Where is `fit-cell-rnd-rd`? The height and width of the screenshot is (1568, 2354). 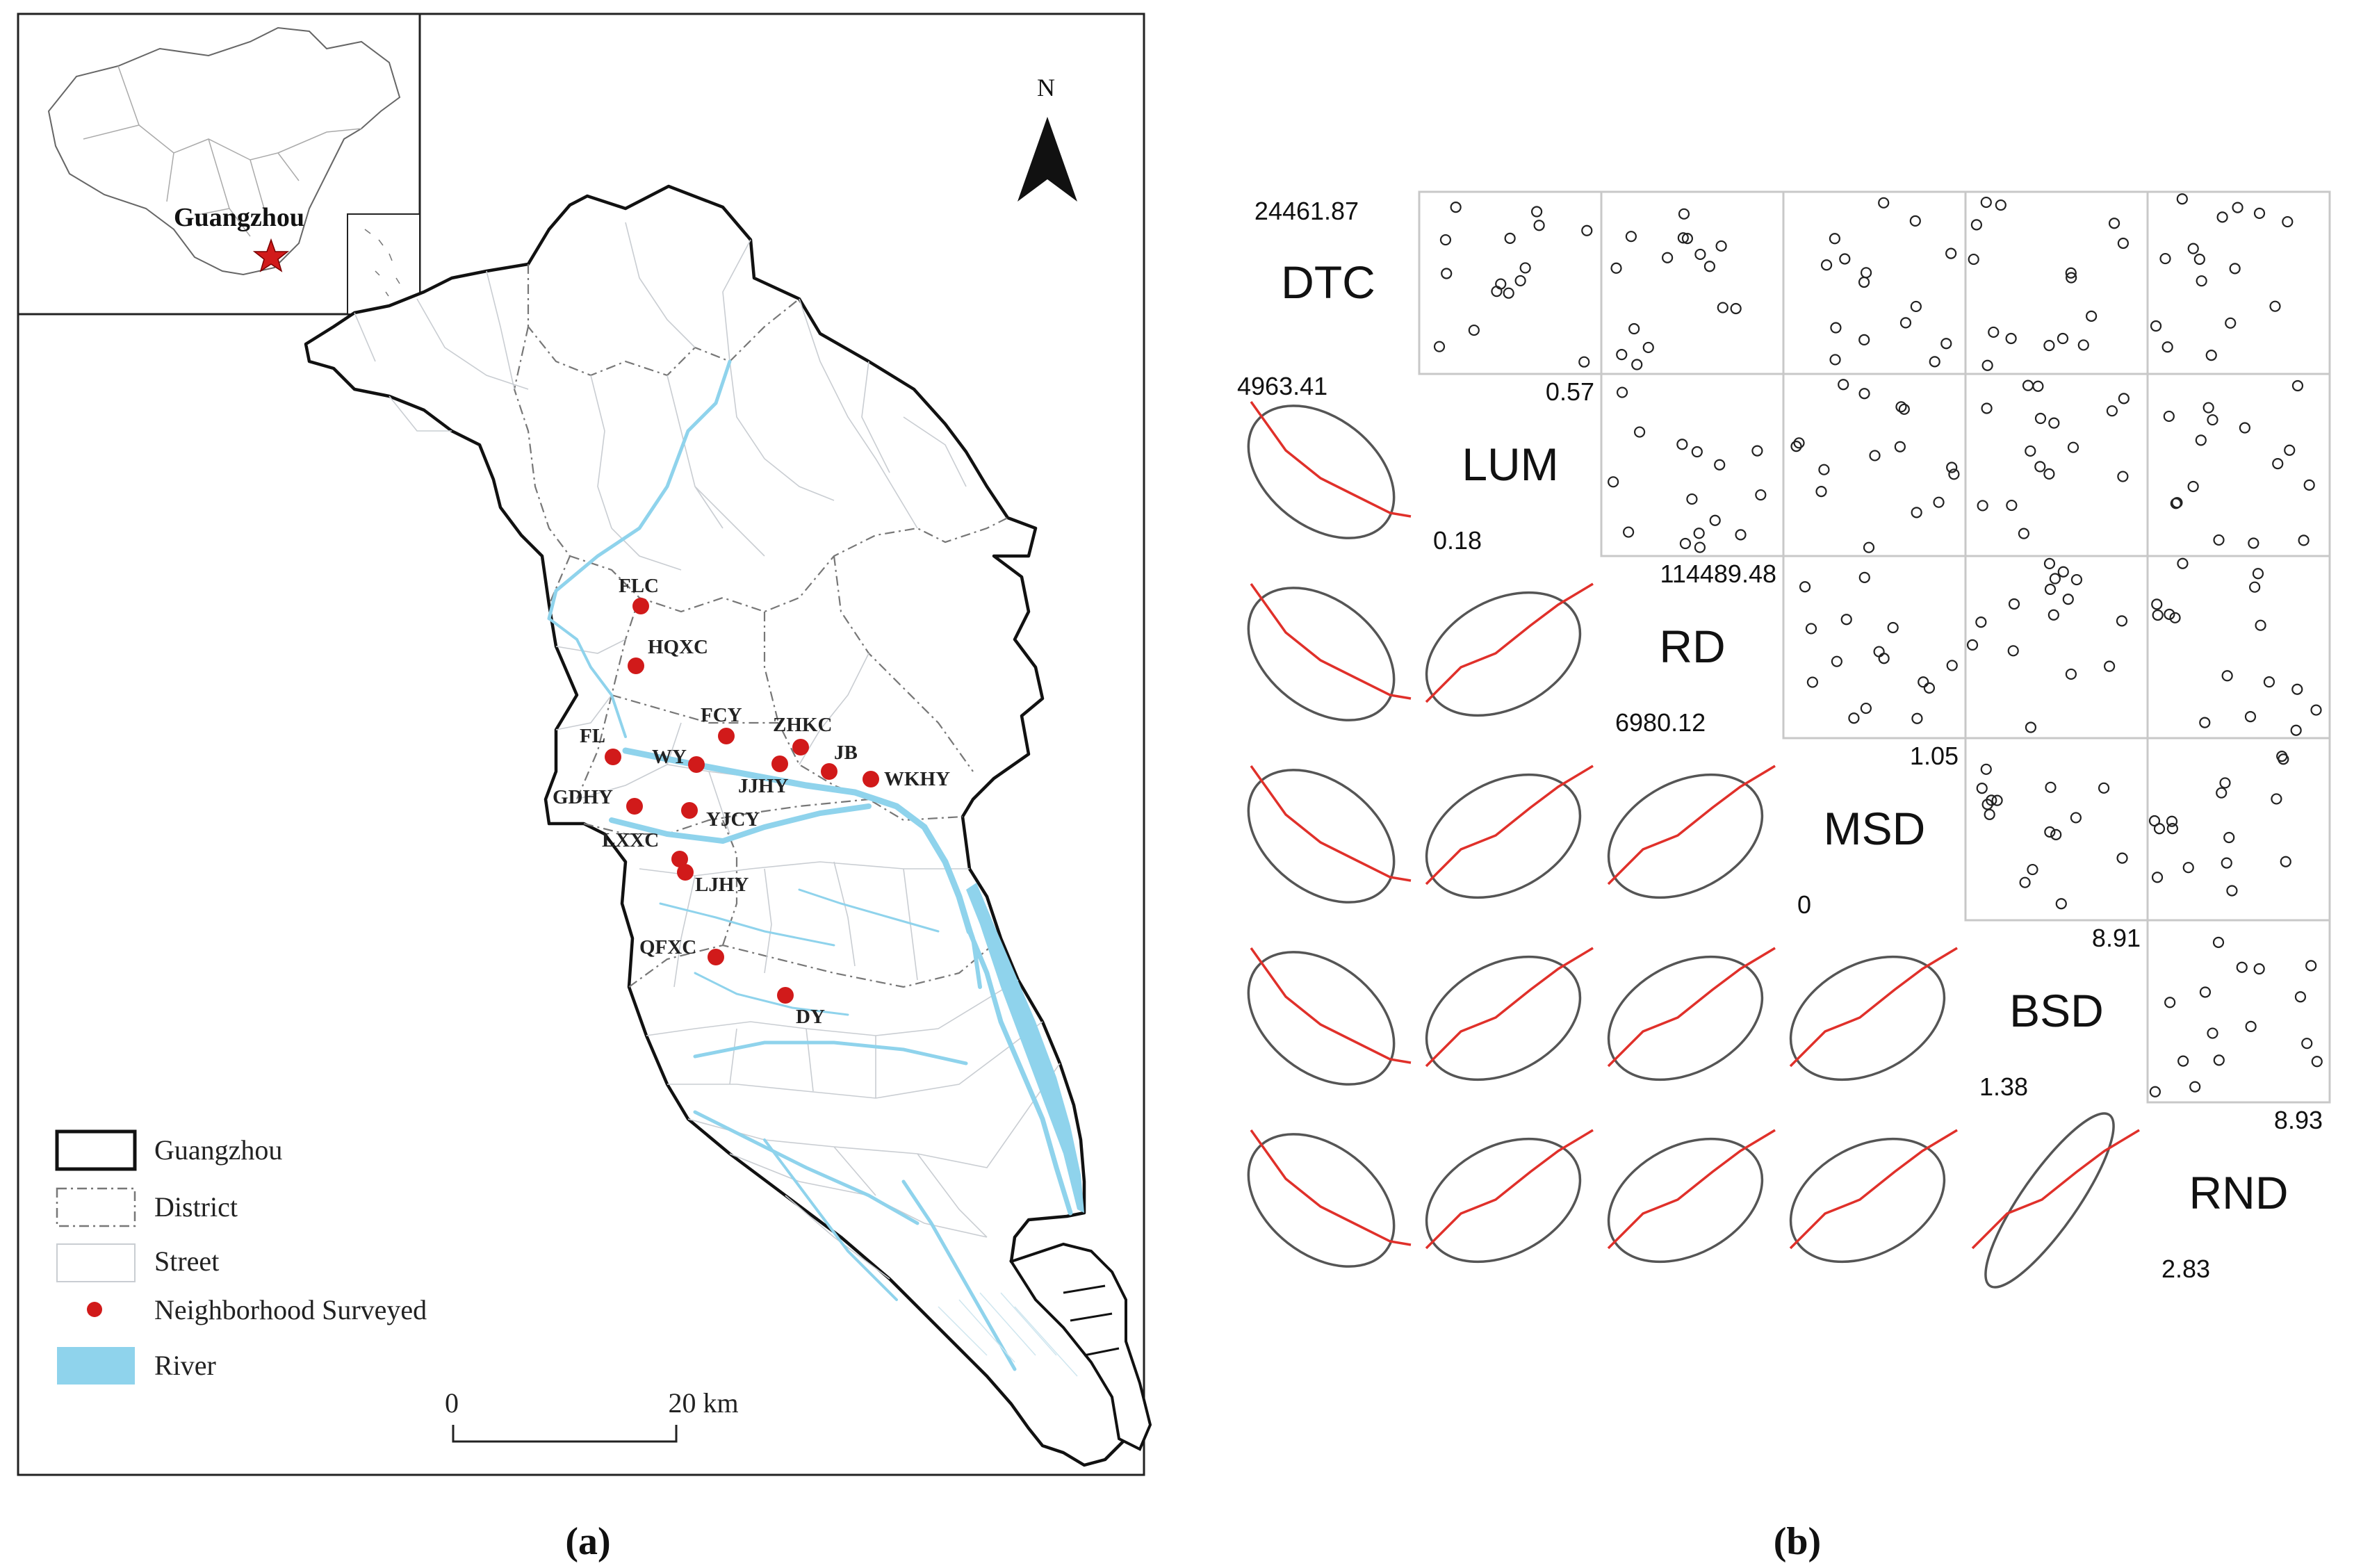 fit-cell-rnd-rd is located at coordinates (1692, 1196).